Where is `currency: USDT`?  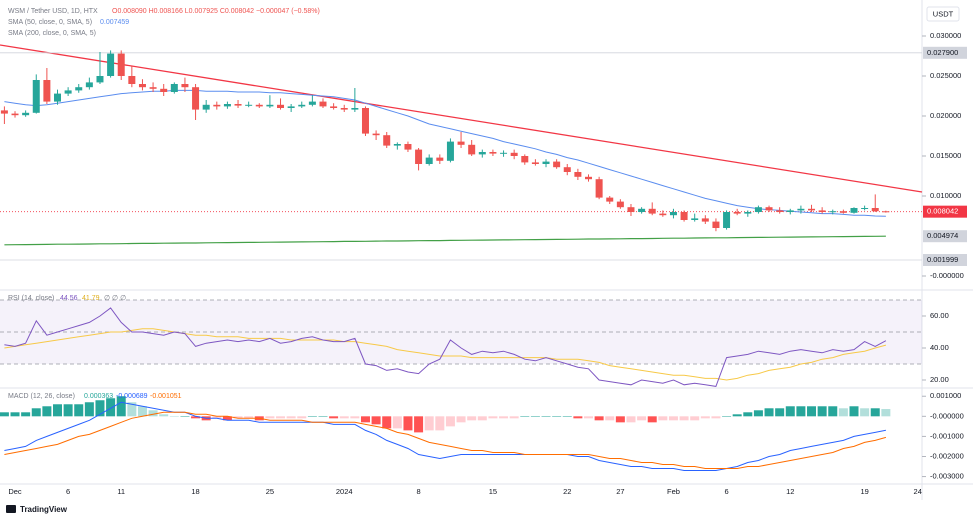 currency: USDT is located at coordinates (943, 13).